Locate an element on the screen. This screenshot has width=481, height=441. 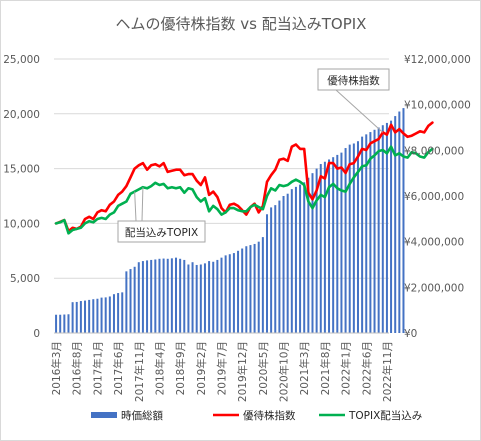
x-tick-label: 2022年11月 is located at coordinates (387, 371).